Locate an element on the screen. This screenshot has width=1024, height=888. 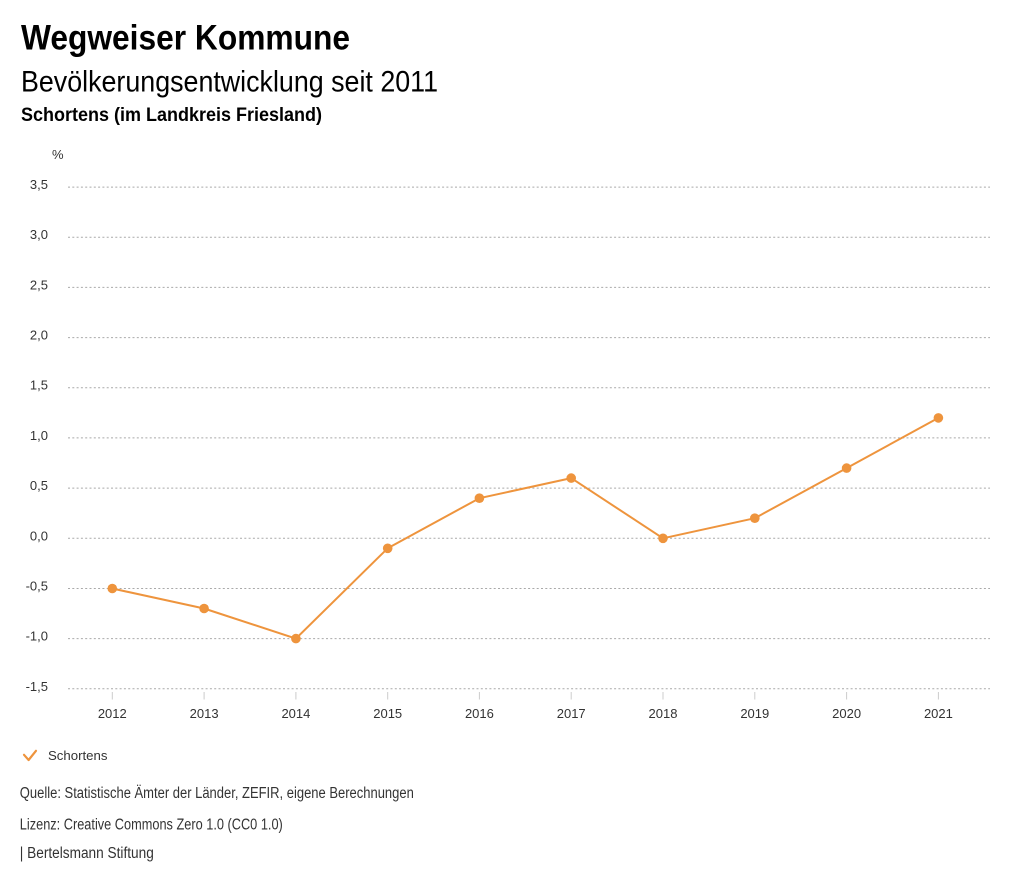
svg-text: 2016 is located at coordinates (479, 713).